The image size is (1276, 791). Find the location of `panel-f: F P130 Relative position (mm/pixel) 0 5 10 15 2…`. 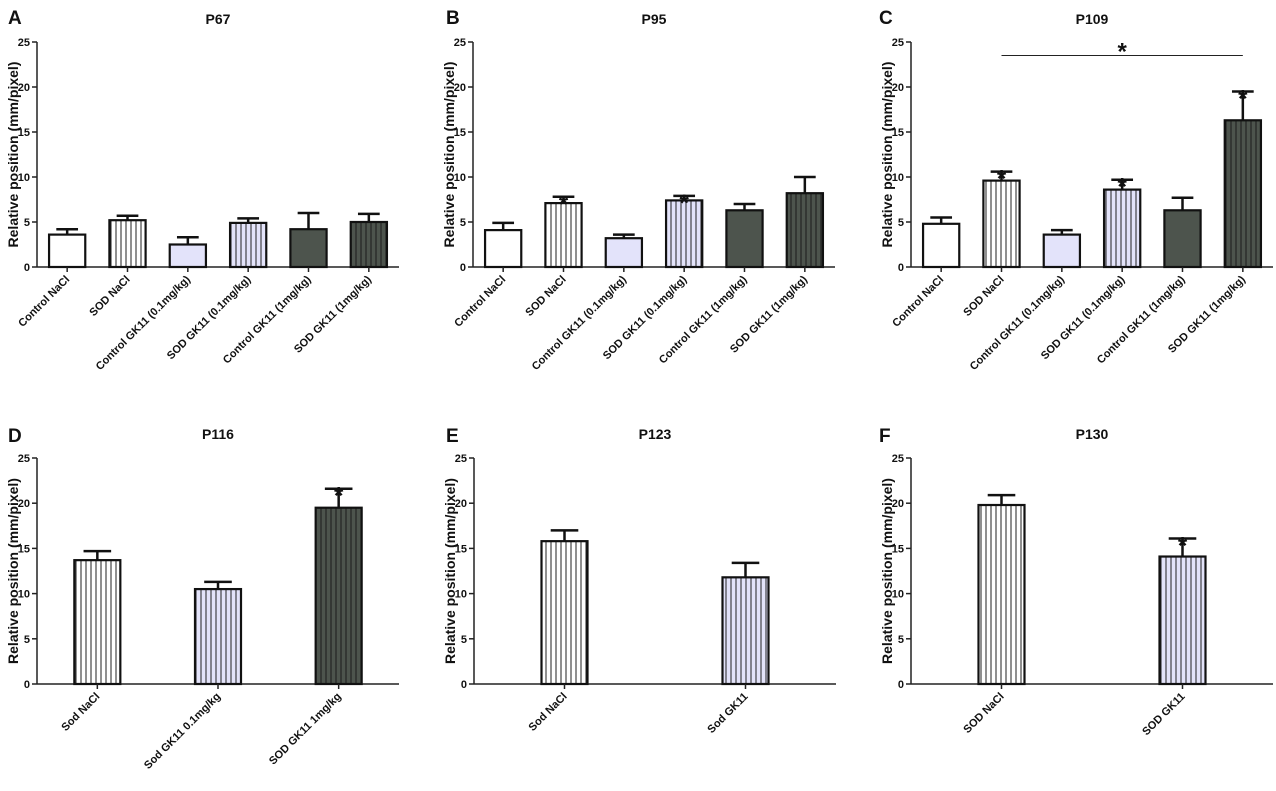

panel-f: F P130 Relative position (mm/pixel) 0 5 10 15 2… is located at coordinates (1076, 582).